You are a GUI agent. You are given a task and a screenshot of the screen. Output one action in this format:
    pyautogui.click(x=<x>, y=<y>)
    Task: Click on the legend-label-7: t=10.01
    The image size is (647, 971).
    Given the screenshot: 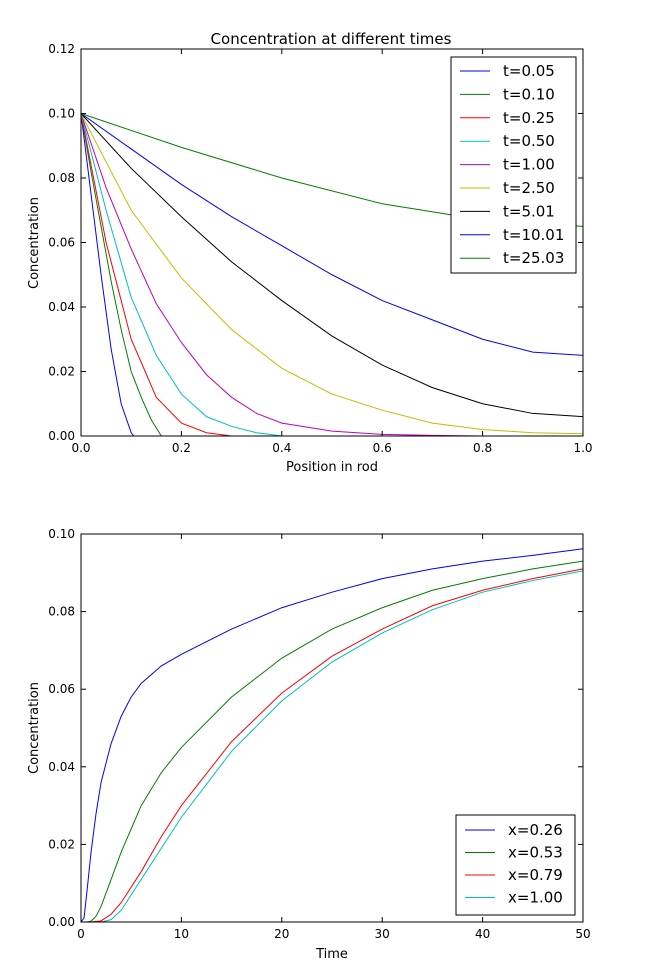 What is the action you would take?
    pyautogui.click(x=533, y=235)
    